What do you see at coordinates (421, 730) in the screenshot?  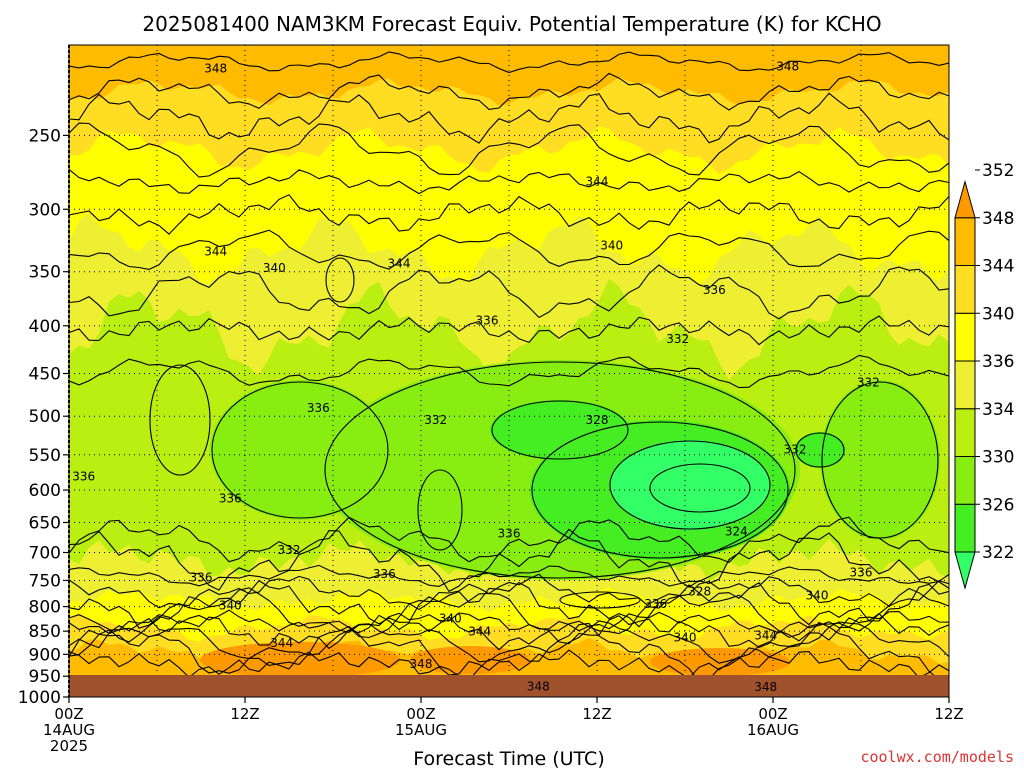 I see `x-tick-label: 15AUG` at bounding box center [421, 730].